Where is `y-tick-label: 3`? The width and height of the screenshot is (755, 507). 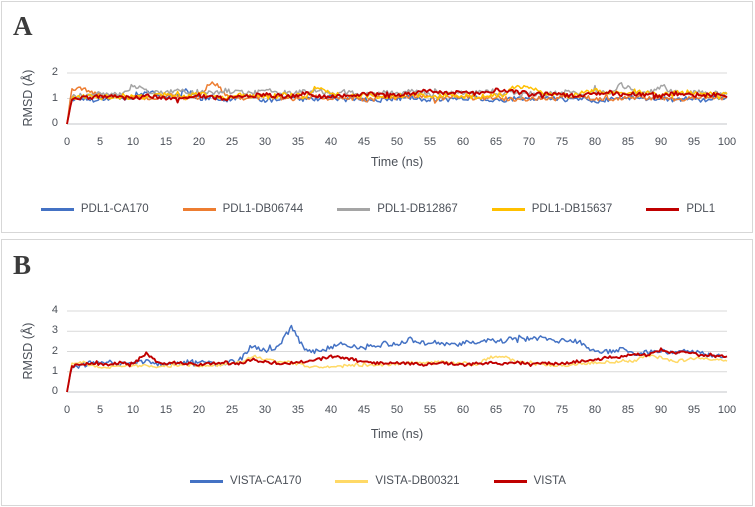
y-tick-label: 3 is located at coordinates (54, 330).